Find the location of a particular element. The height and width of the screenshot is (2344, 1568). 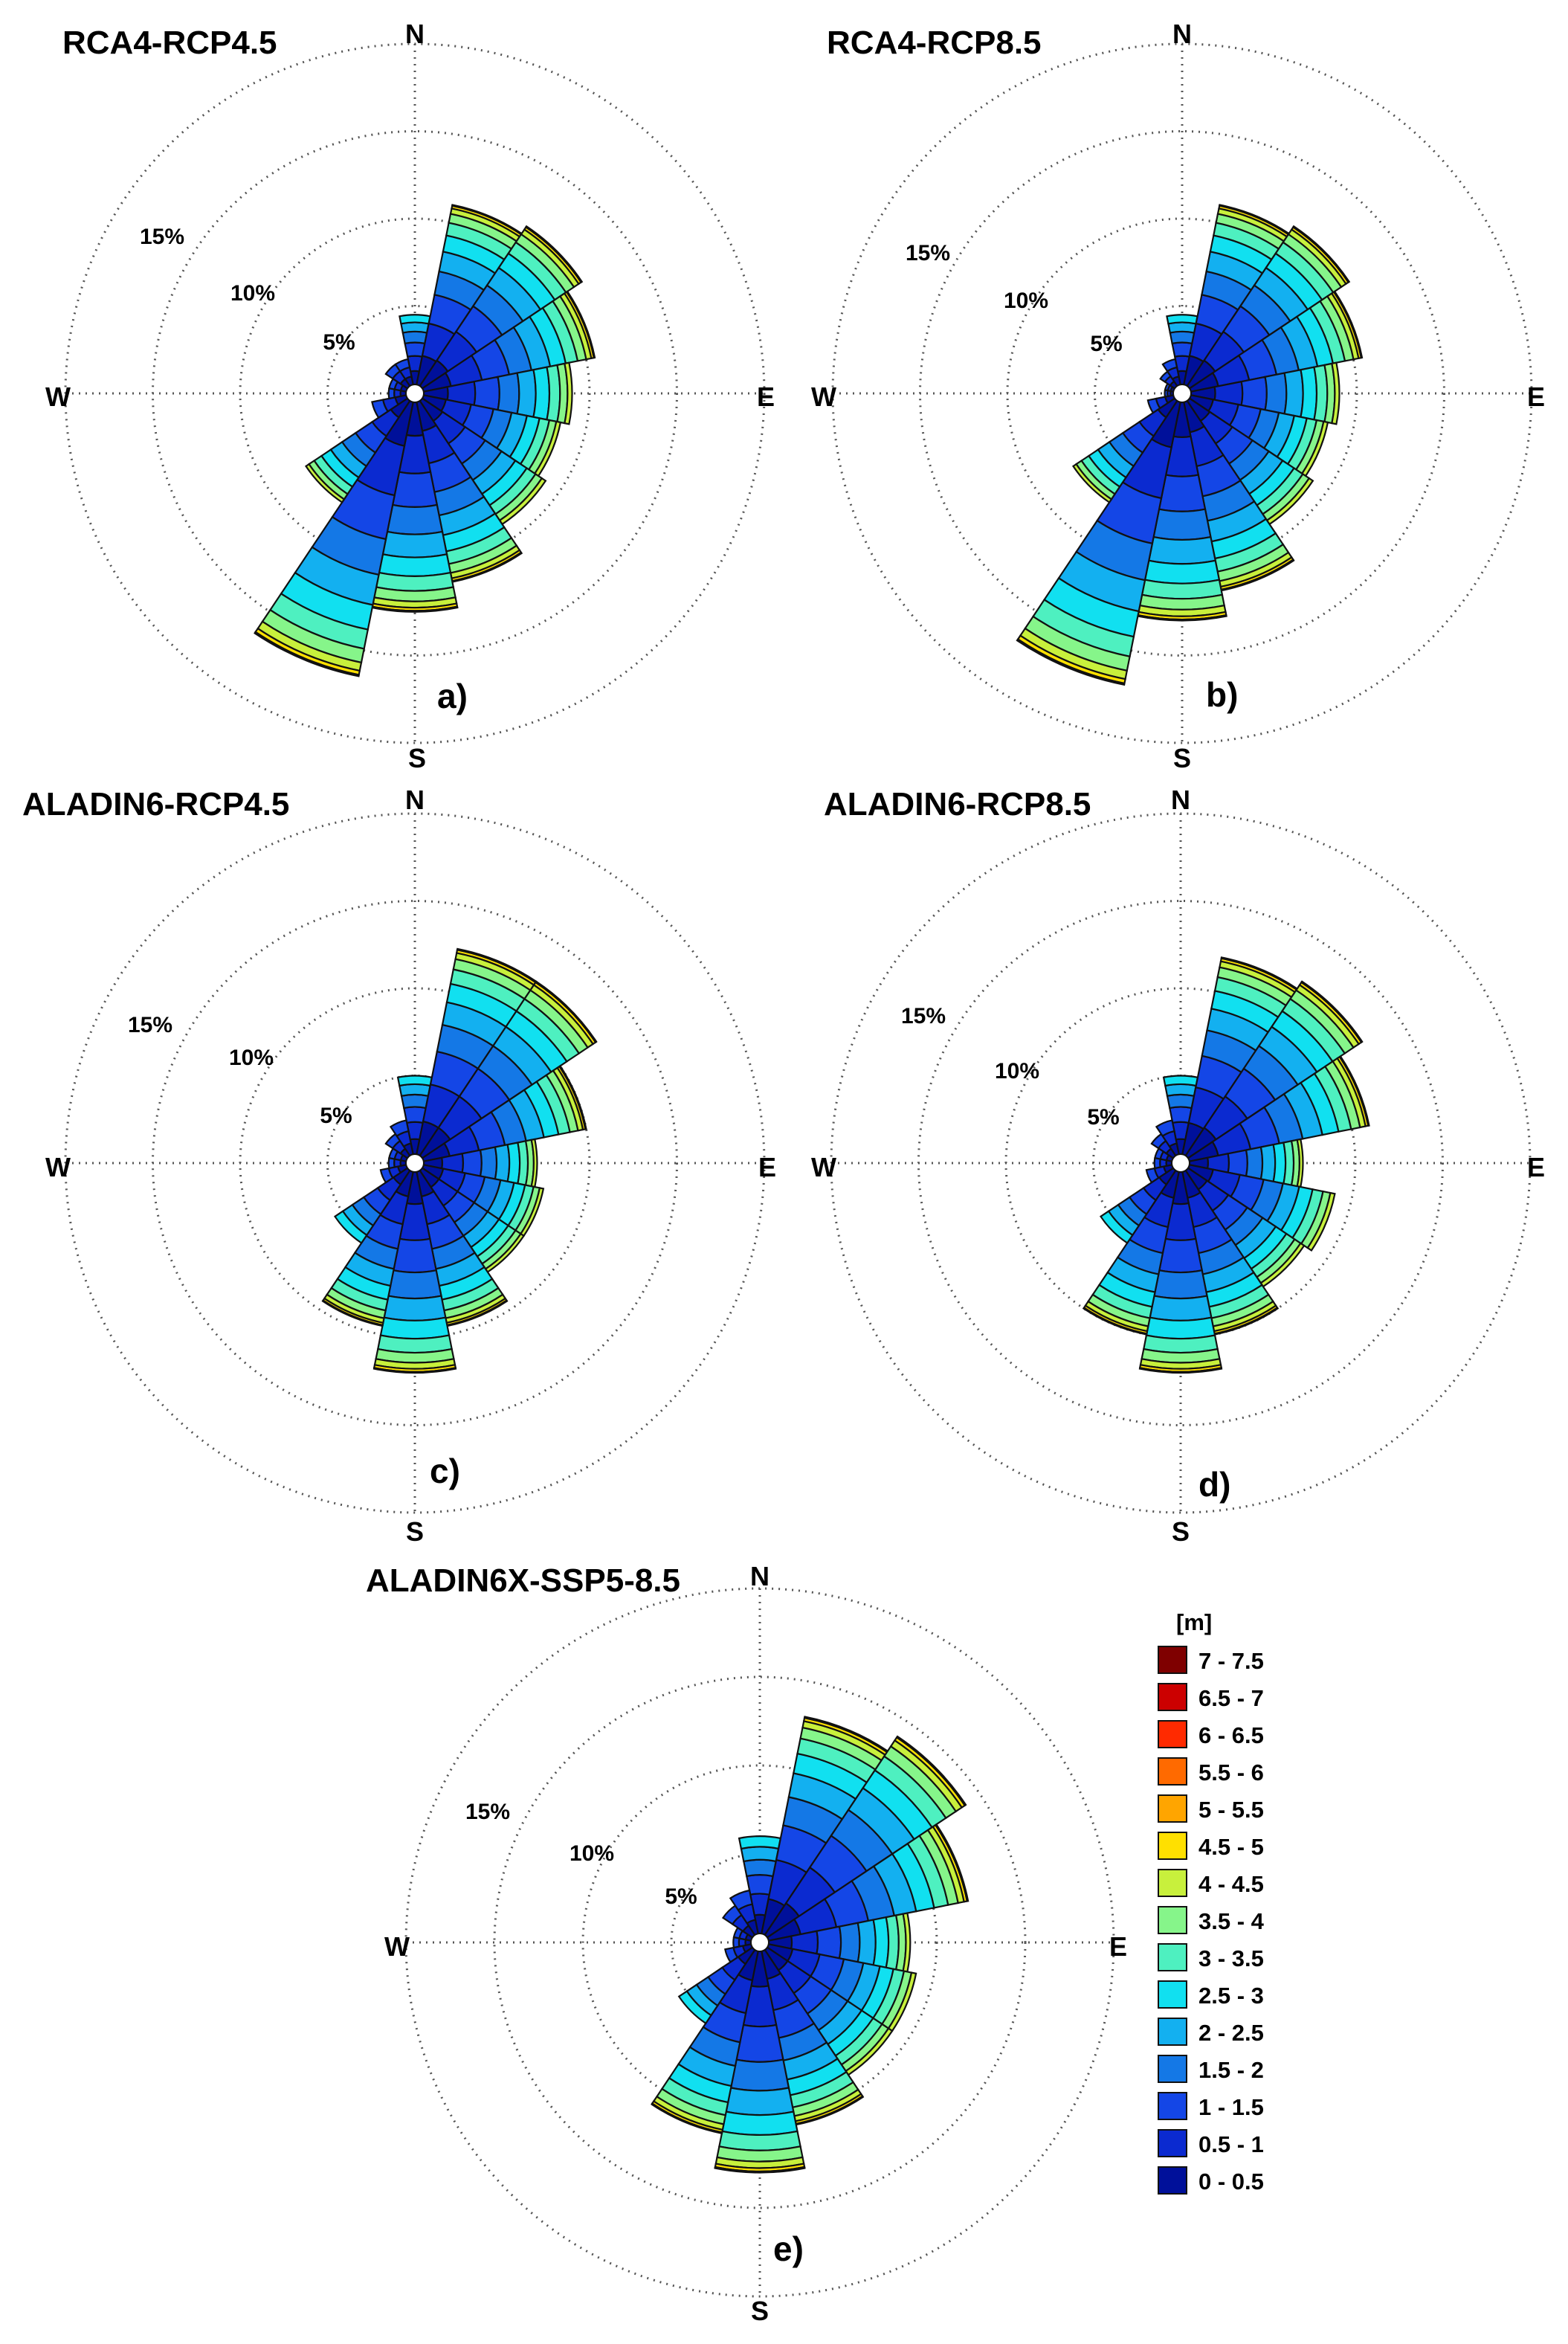

ring-label-15-a: 15% is located at coordinates (162, 237).